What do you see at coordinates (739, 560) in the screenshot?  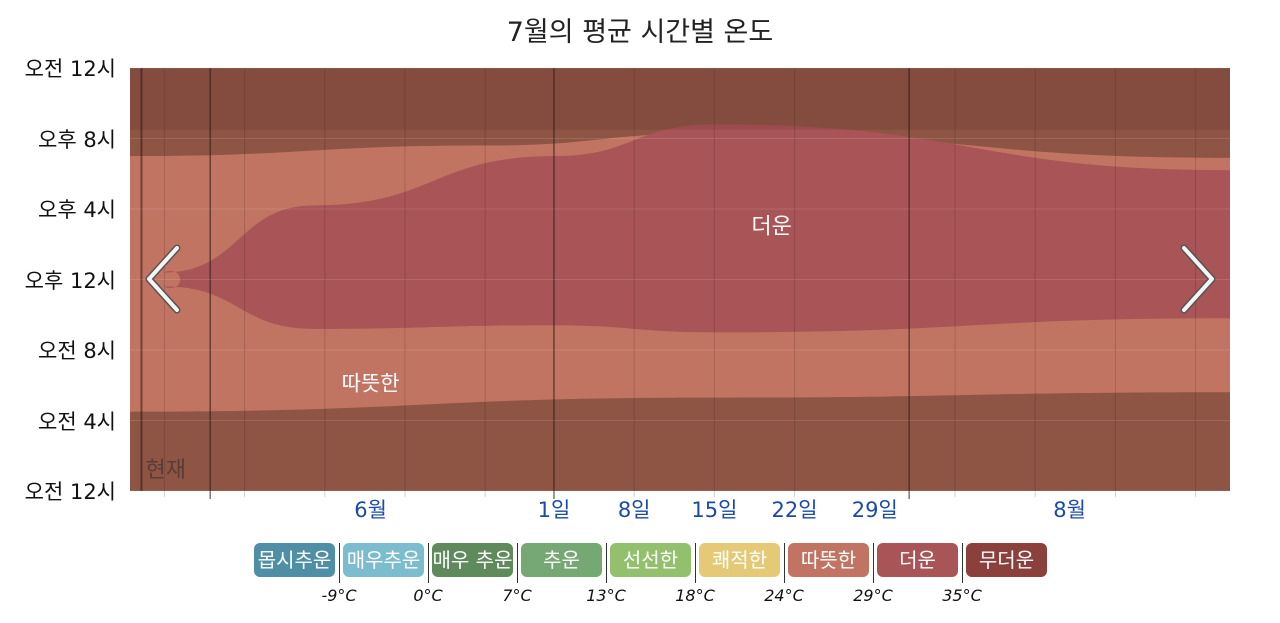 I see `legend-item: 쾌적한` at bounding box center [739, 560].